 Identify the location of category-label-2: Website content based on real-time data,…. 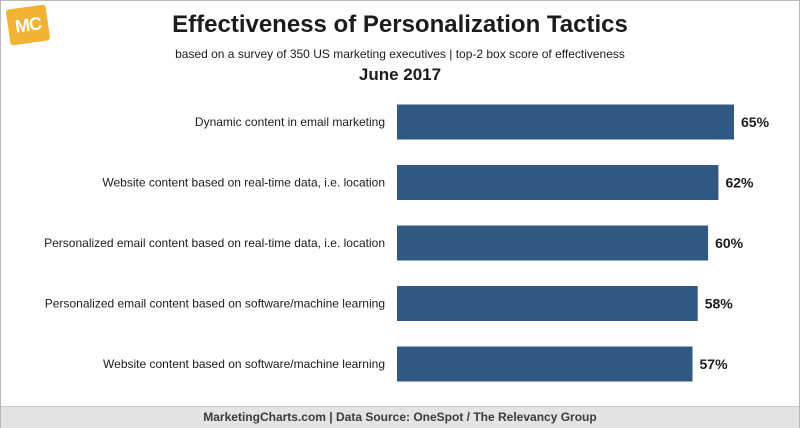
(243, 183).